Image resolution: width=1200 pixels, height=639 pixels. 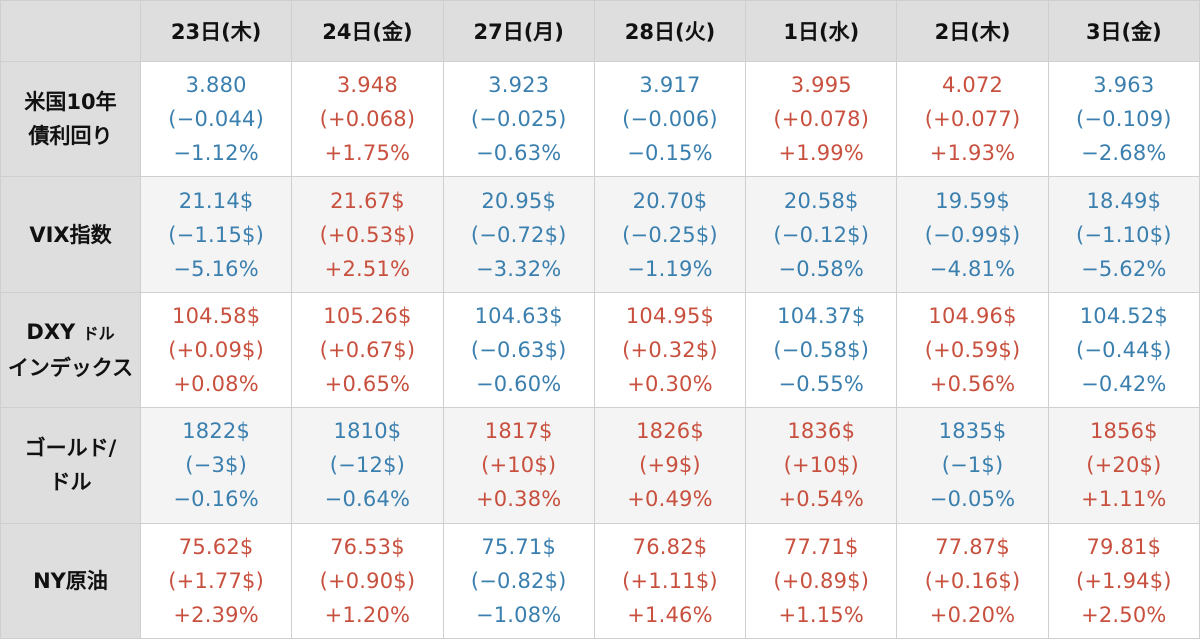 I want to click on day-header: 28日(火), so click(x=670, y=31).